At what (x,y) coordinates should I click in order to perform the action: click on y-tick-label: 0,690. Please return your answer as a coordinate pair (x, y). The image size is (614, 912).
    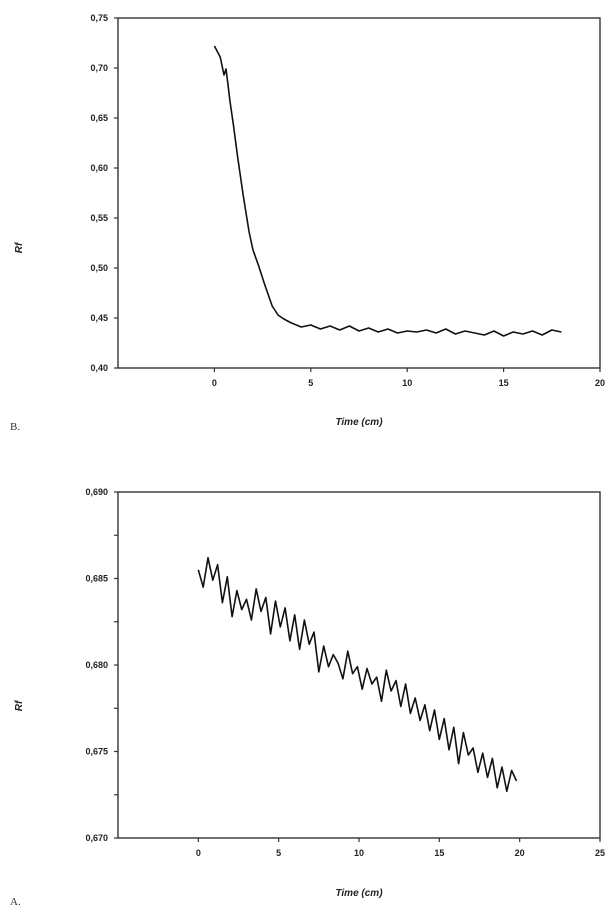
    Looking at the image, I should click on (96, 492).